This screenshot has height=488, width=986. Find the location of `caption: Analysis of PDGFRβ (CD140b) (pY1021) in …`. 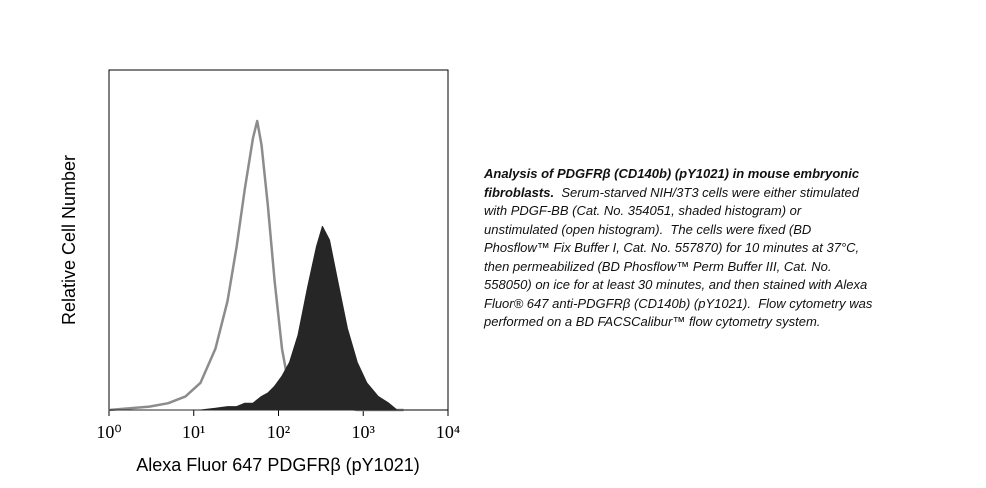

caption: Analysis of PDGFRβ (CD140b) (pY1021) in … is located at coordinates (679, 248).